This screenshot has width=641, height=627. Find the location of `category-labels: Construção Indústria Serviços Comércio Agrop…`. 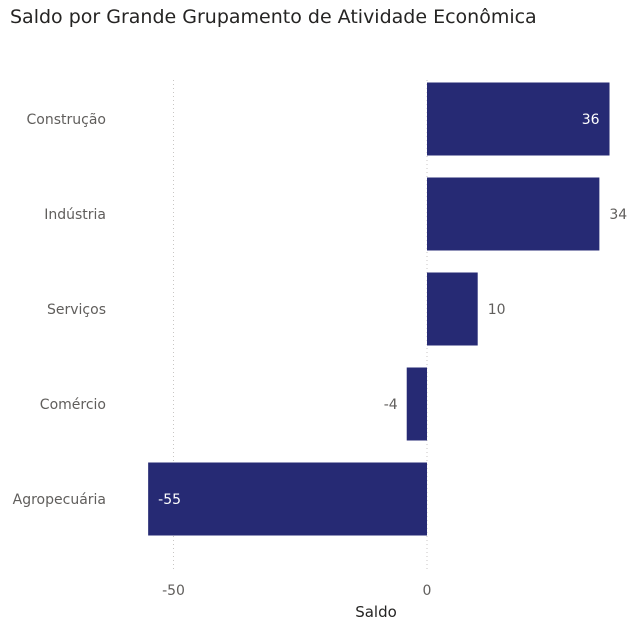

category-labels: Construção Indústria Serviços Comércio Agrop… is located at coordinates (59, 310).